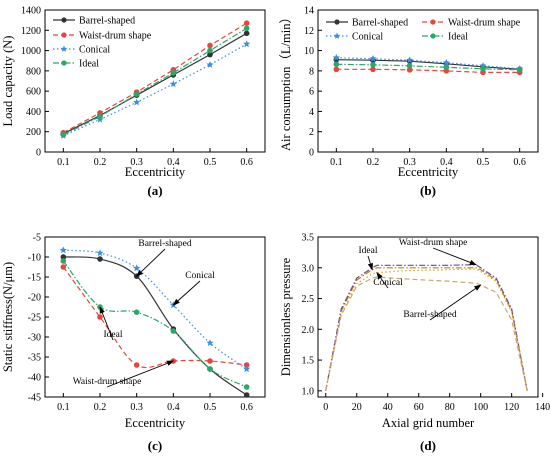 The width and height of the screenshot is (550, 459). I want to click on y-tick-label: 600, so click(33, 92).